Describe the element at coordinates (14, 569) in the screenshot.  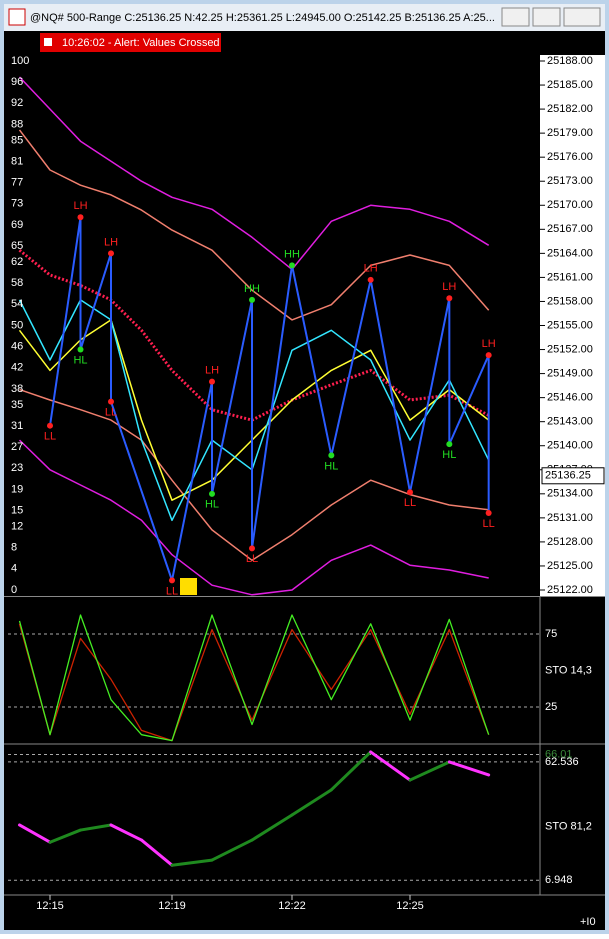
I see `left-scale-label: 4` at that location.